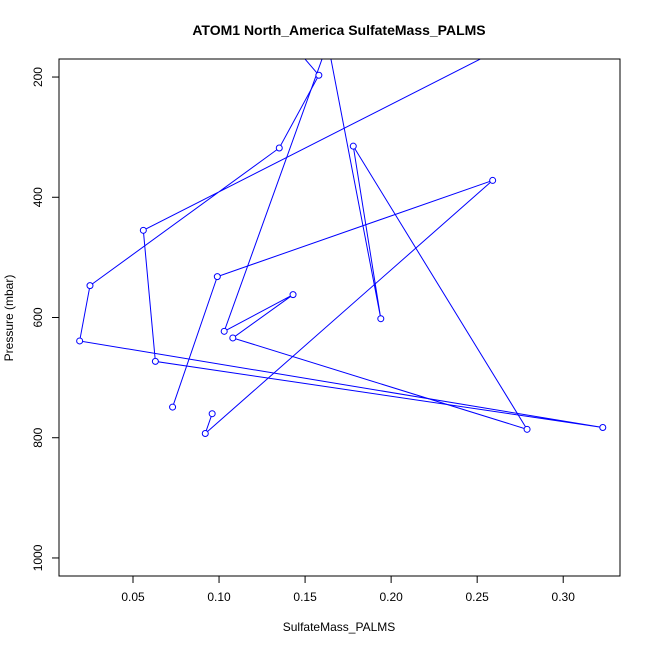 This screenshot has height=650, width=650. What do you see at coordinates (38, 317) in the screenshot?
I see `y-tick-label: 600` at bounding box center [38, 317].